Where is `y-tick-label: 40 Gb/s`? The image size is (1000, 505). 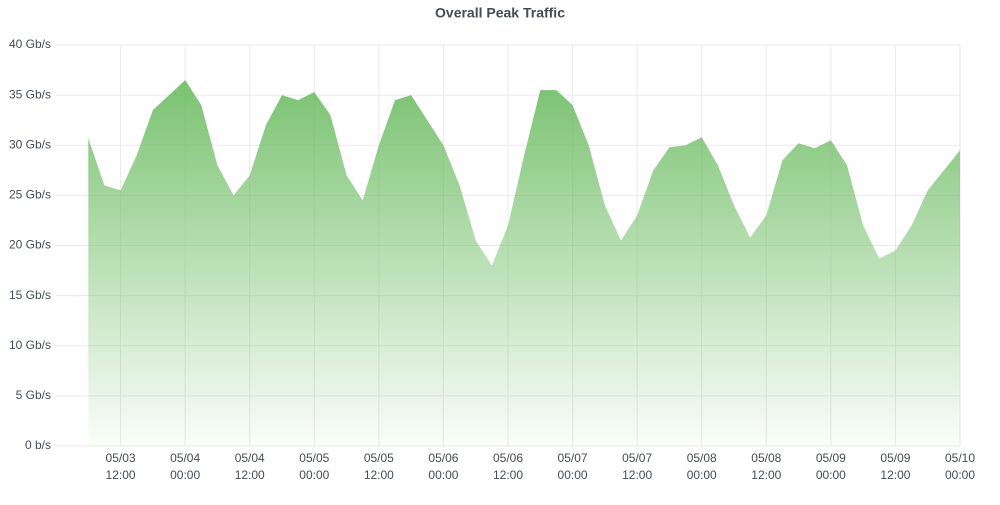 y-tick-label: 40 Gb/s is located at coordinates (30, 44).